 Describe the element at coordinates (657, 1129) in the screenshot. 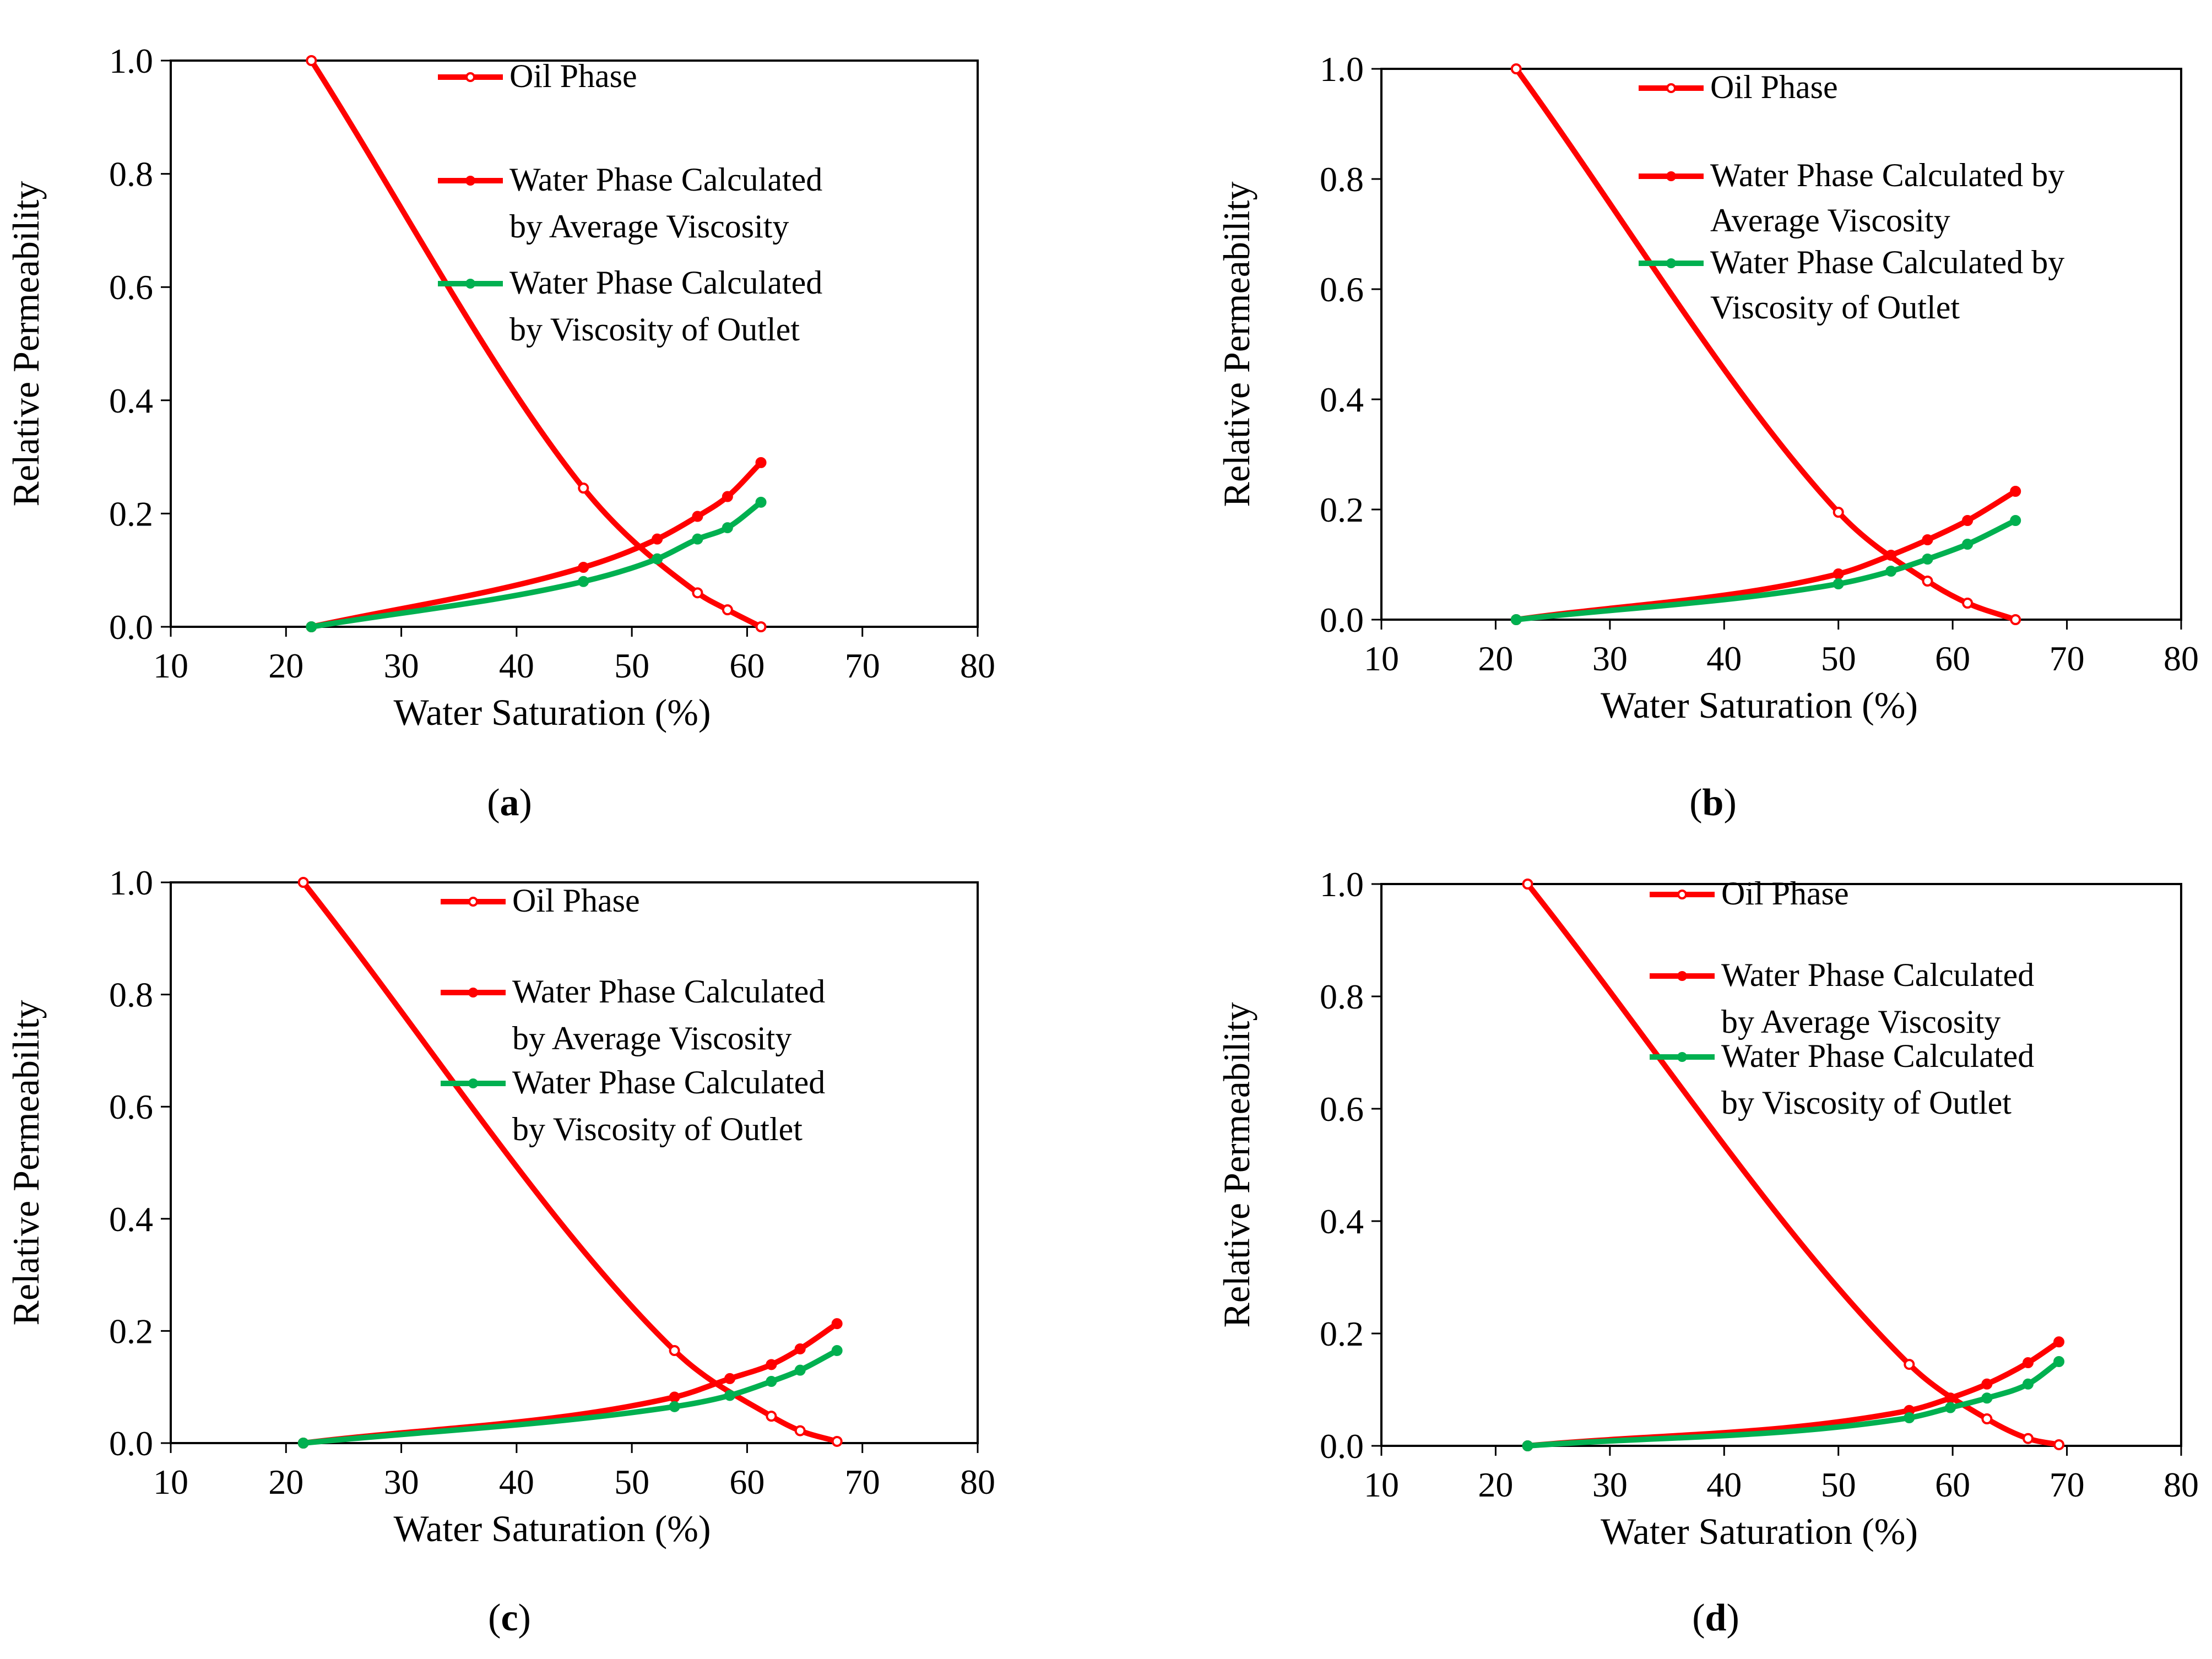

I see `legend-label-2: by Viscosity of Outlet` at that location.